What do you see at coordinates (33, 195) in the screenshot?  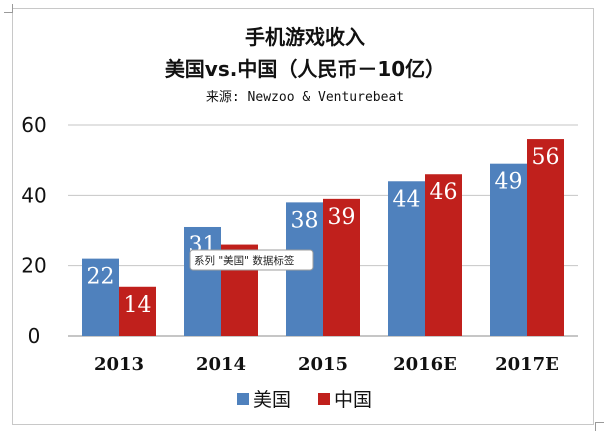 I see `y-tick-label: 40` at bounding box center [33, 195].